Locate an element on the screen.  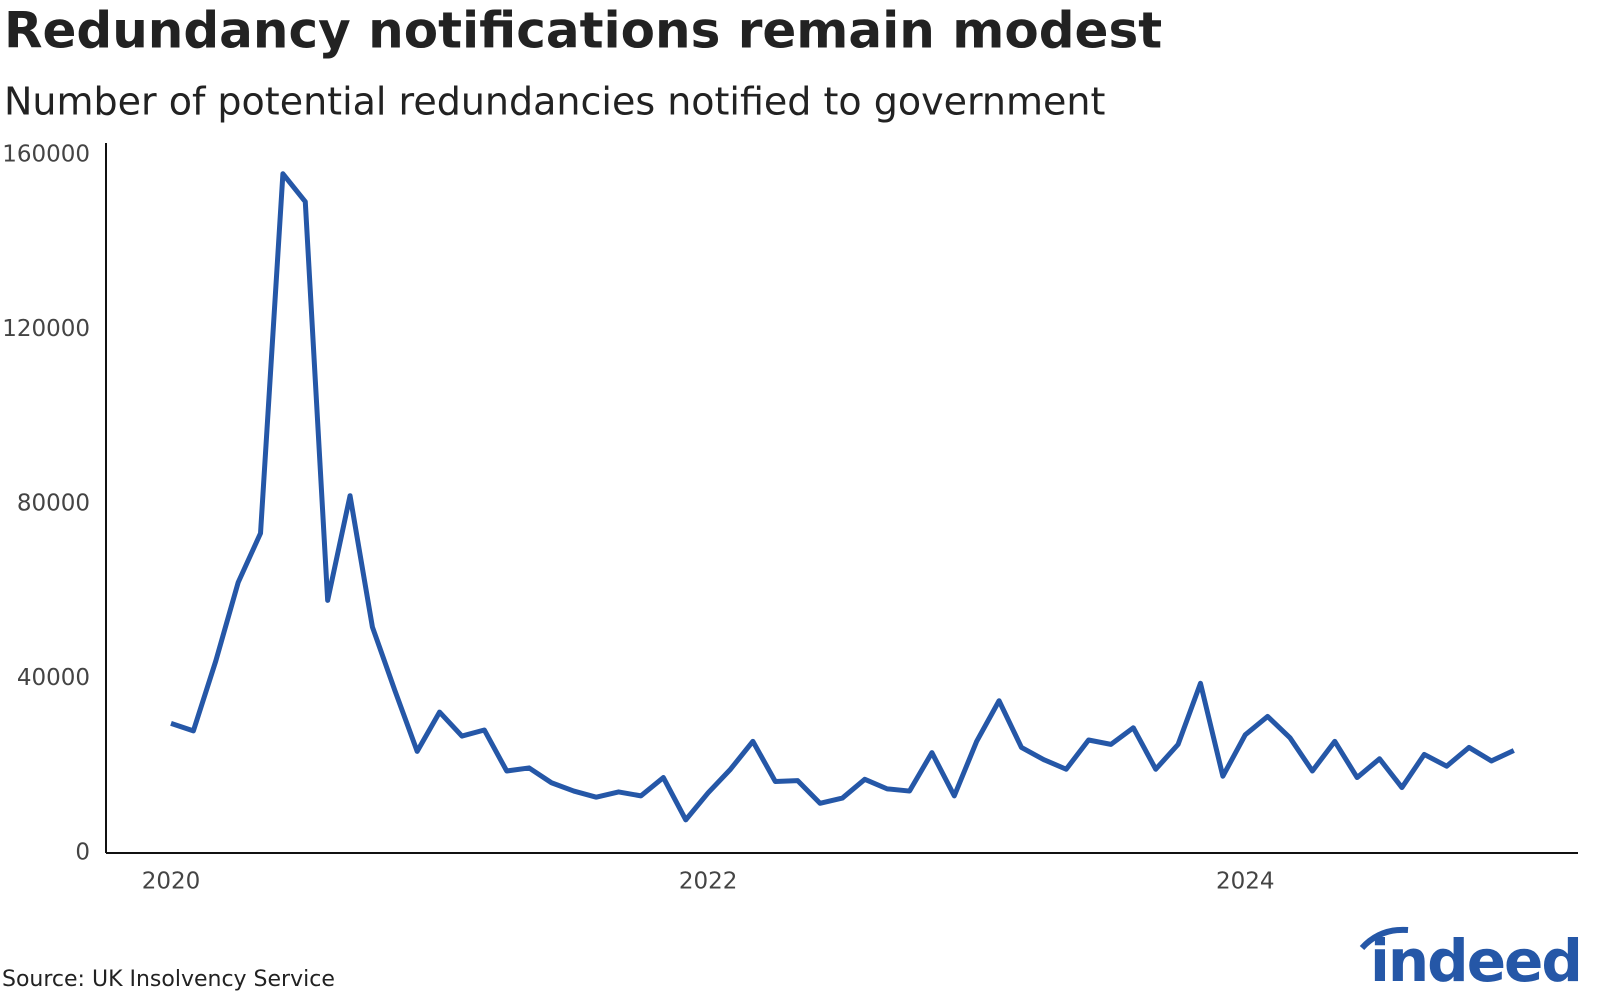
source: Source: UK Insolvency Service is located at coordinates (168, 979).